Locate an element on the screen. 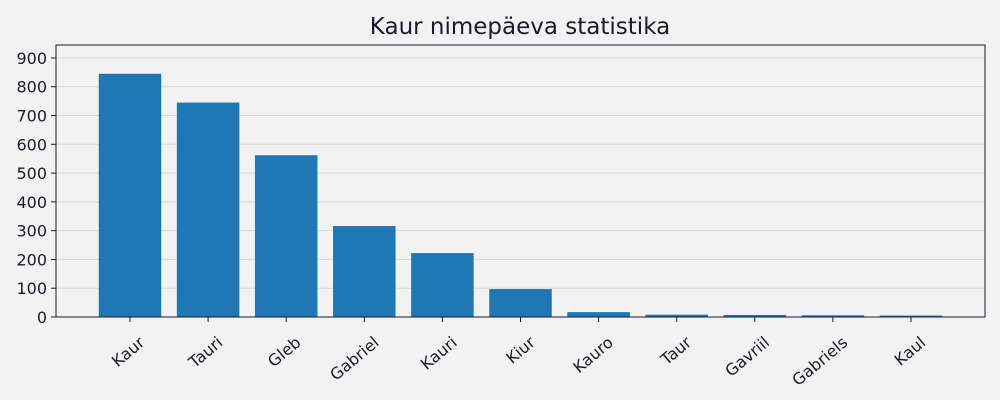 The height and width of the screenshot is (400, 1000). x-tick-label: Gabriels is located at coordinates (819, 361).